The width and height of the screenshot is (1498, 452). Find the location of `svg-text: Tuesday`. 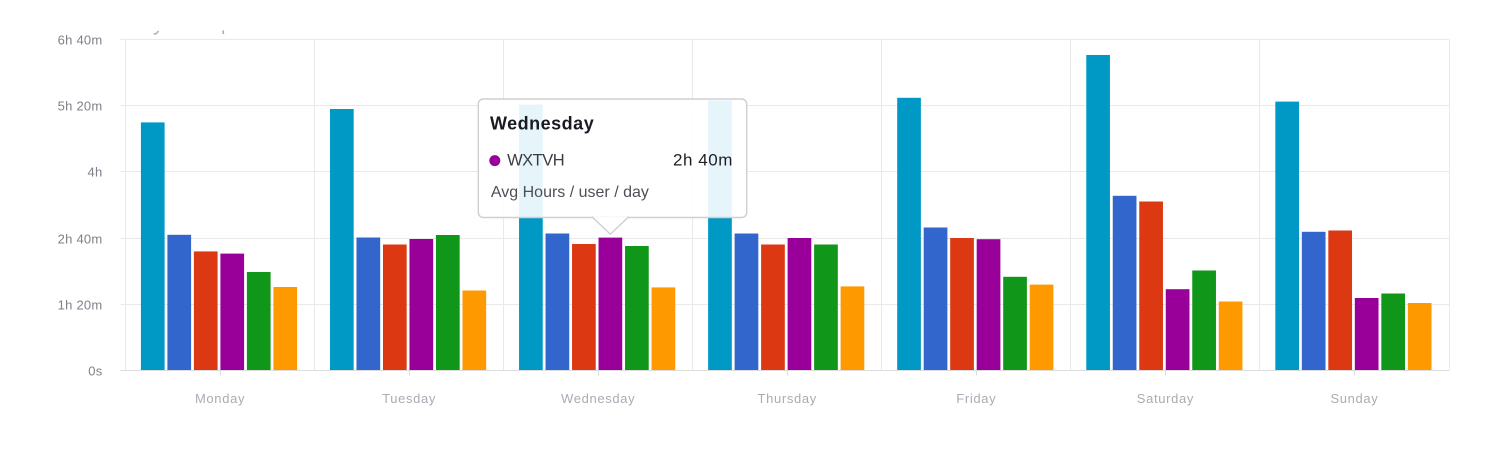

svg-text: Tuesday is located at coordinates (409, 398).